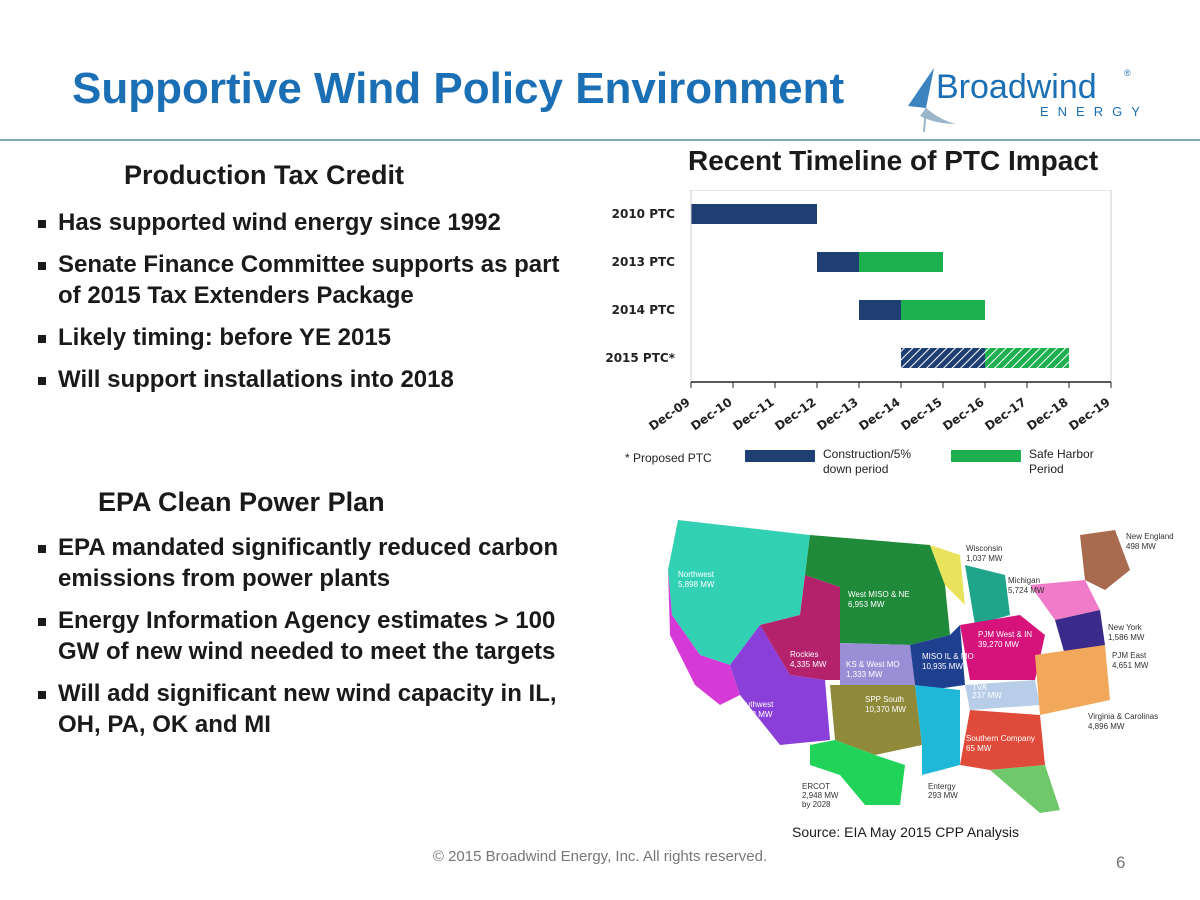 Image resolution: width=1200 pixels, height=900 pixels. I want to click on map-value-ks-west-mo: 1,333 MW, so click(864, 674).